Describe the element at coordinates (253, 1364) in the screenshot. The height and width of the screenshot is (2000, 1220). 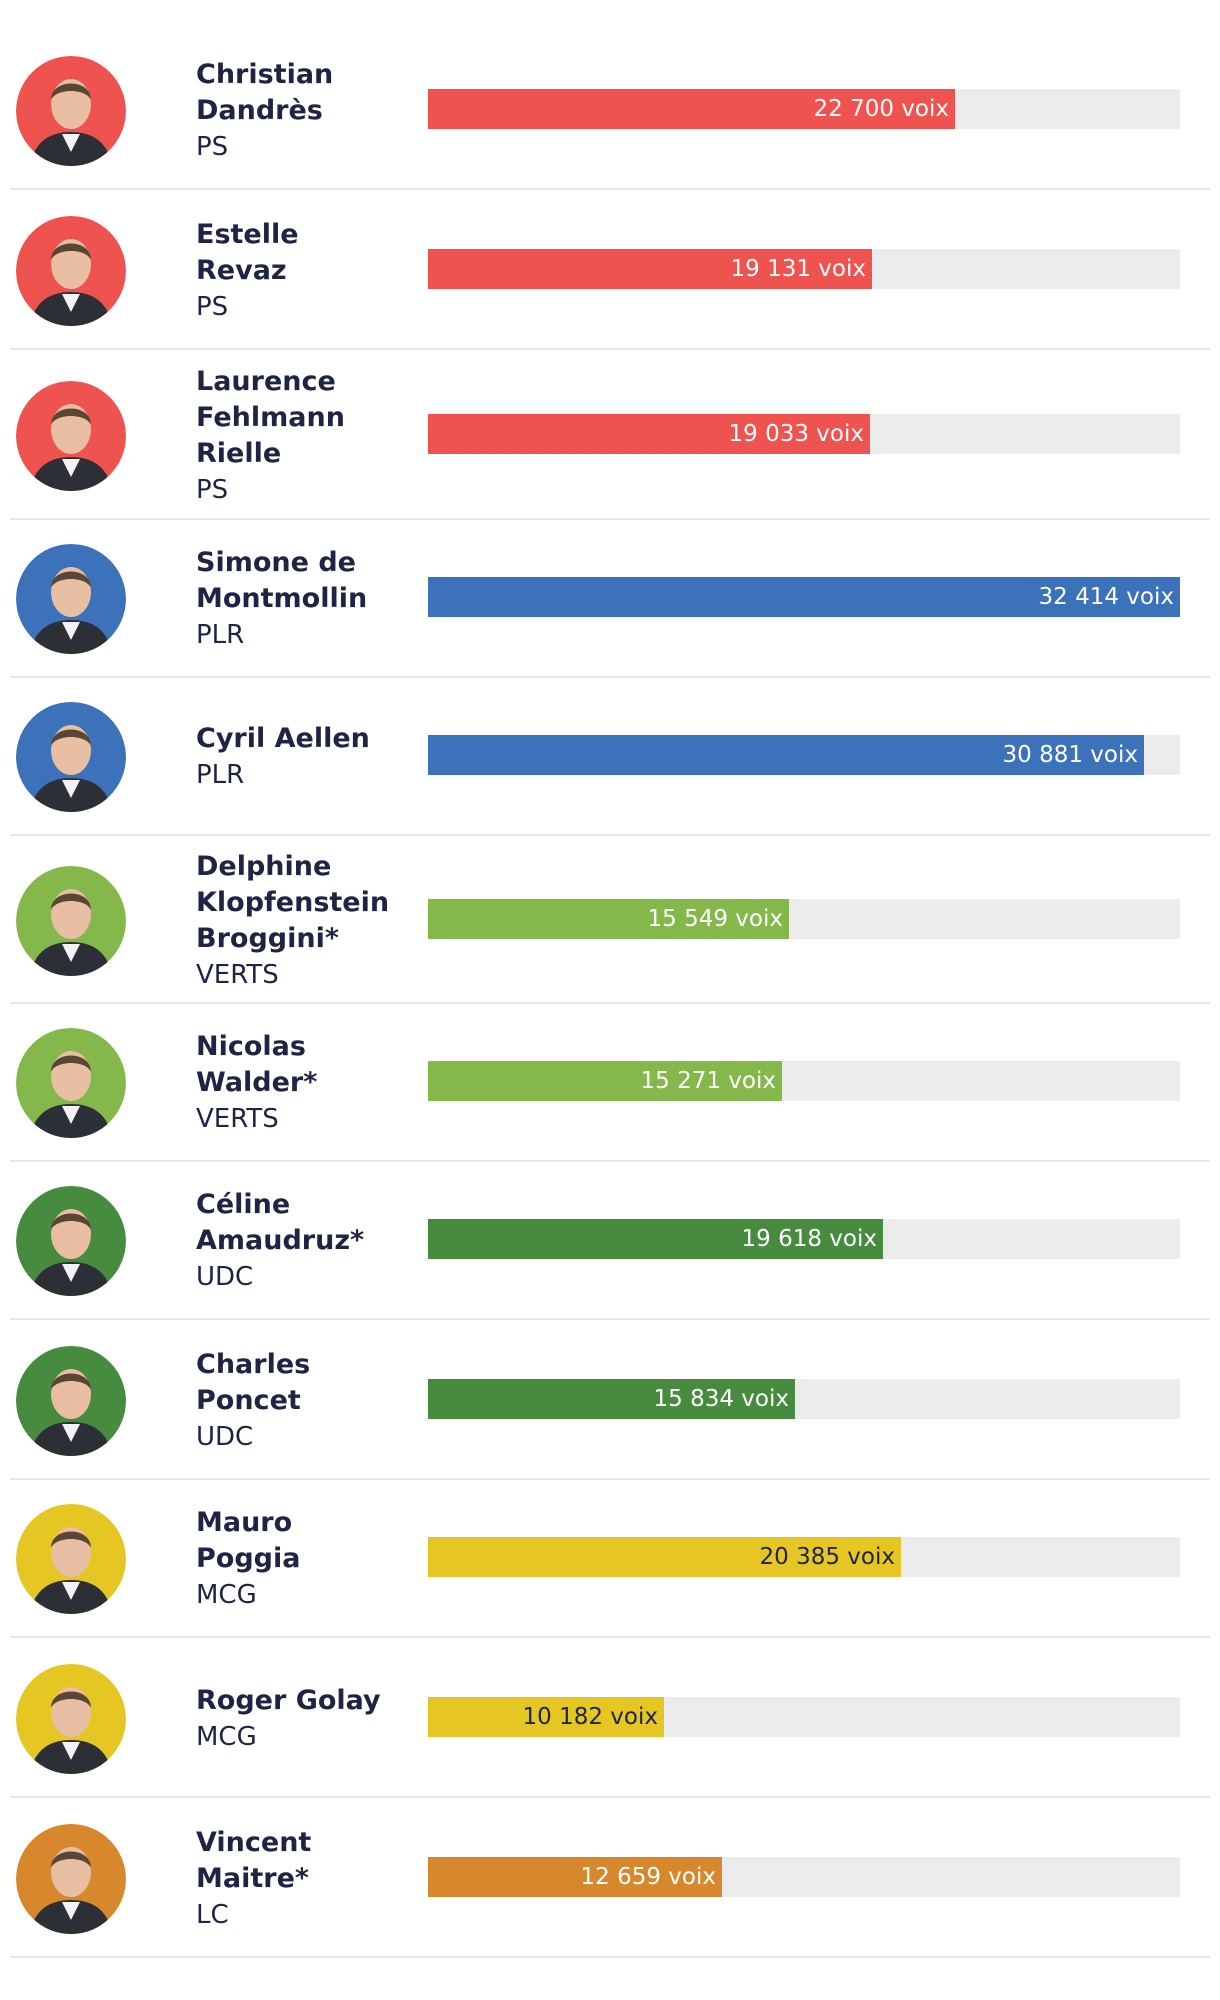
I see `candidate-name: Charles` at that location.